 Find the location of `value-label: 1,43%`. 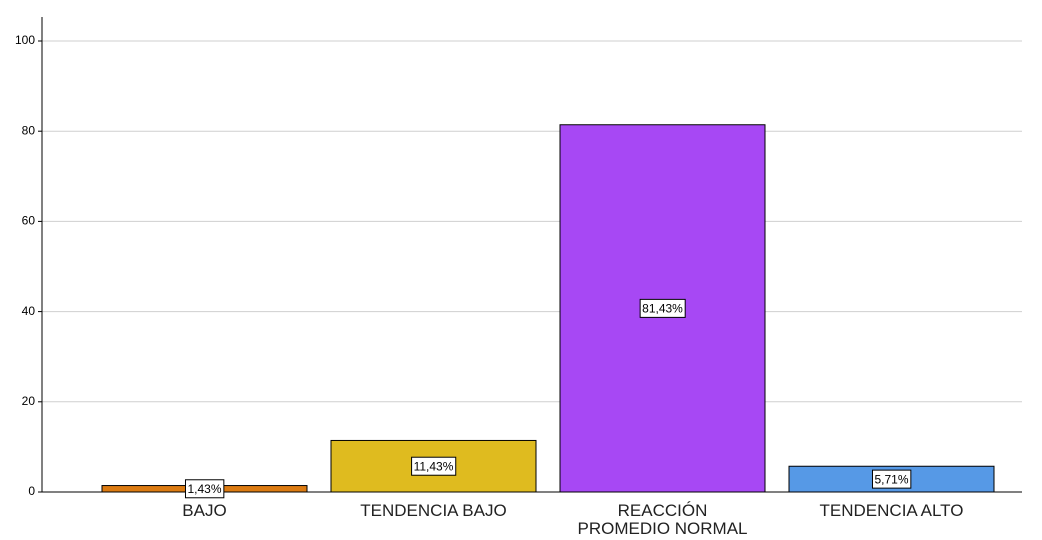

value-label: 1,43% is located at coordinates (204, 489).